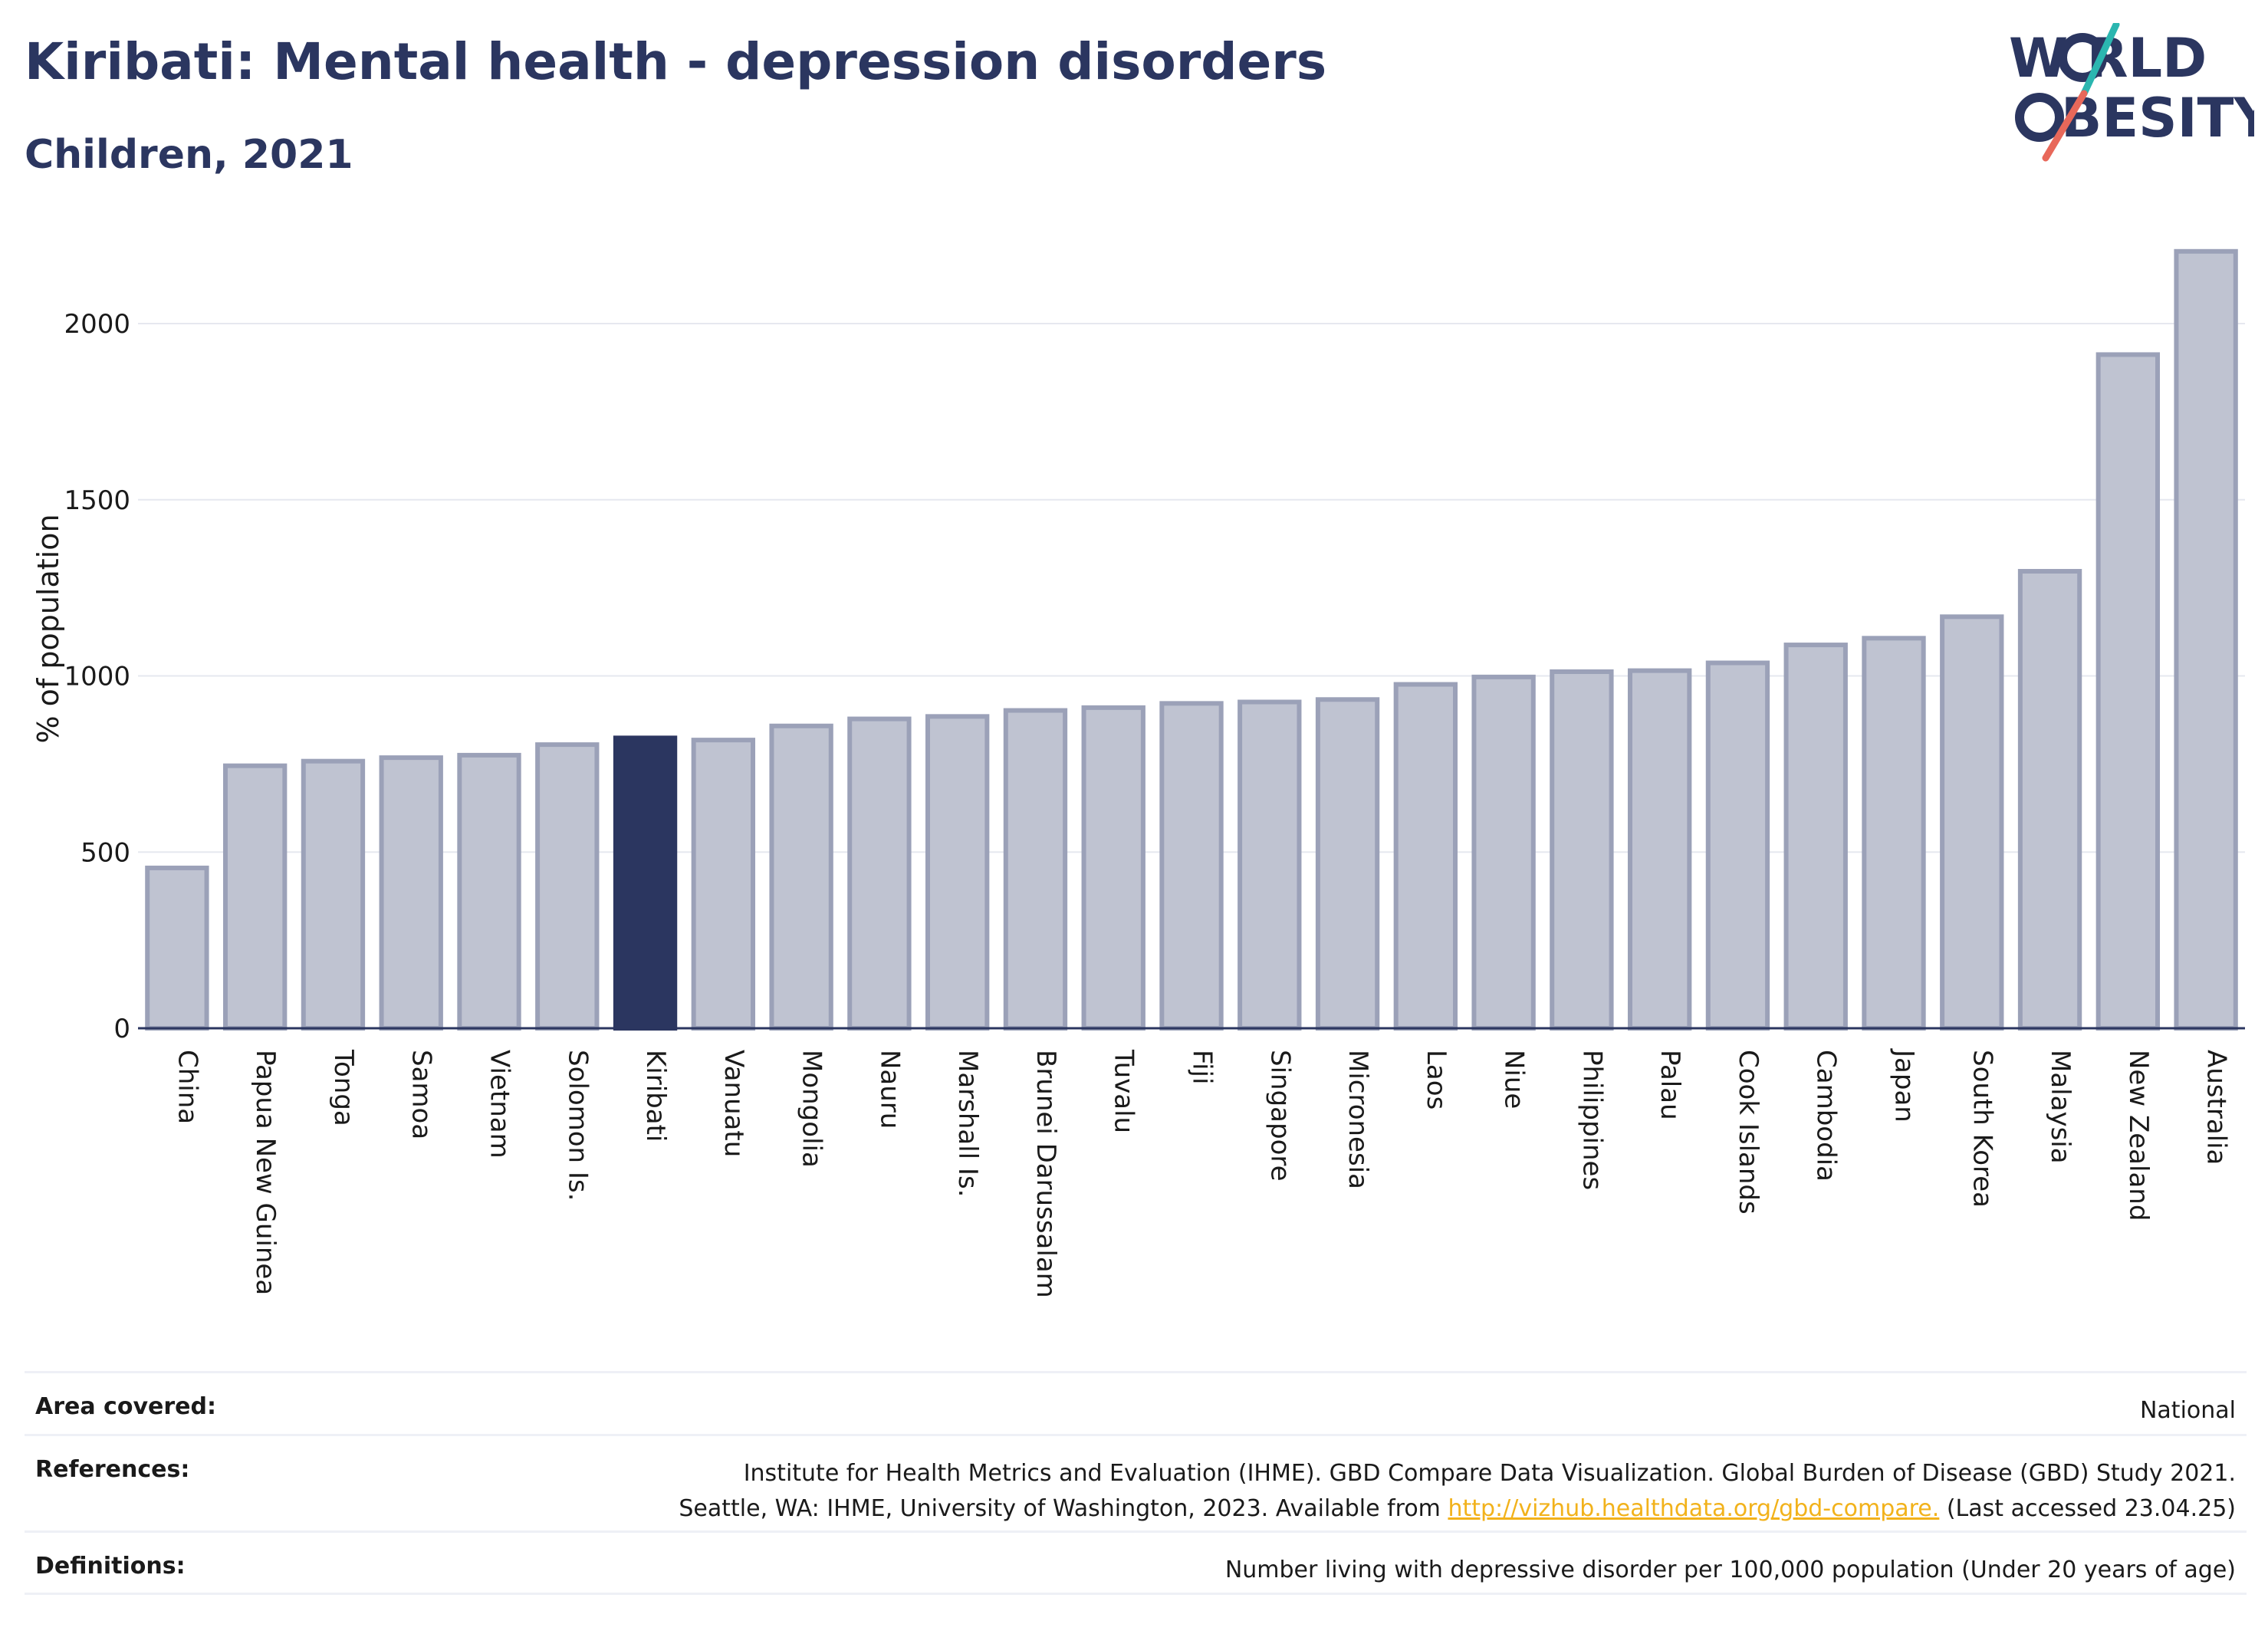 This screenshot has width=2268, height=1634. Describe the element at coordinates (2206, 639) in the screenshot. I see `bar-australia` at that location.